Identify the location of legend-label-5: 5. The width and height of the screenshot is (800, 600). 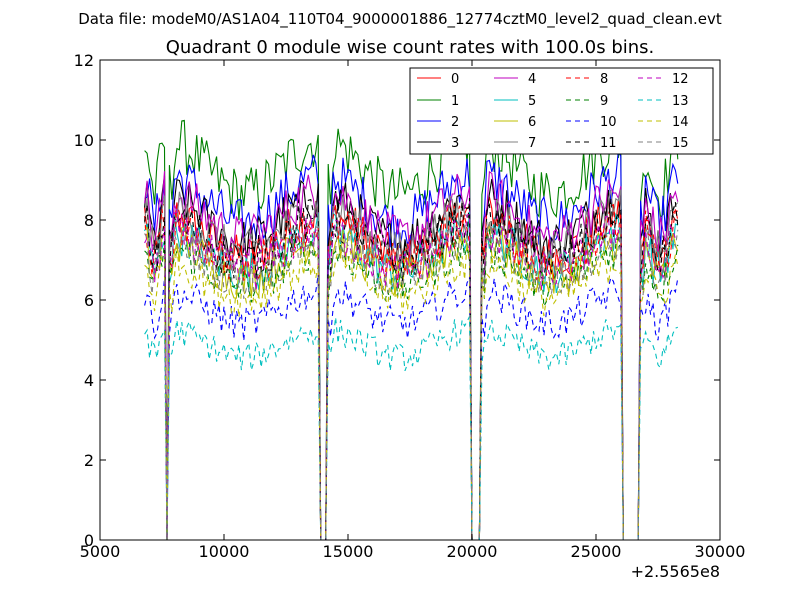
(532, 101).